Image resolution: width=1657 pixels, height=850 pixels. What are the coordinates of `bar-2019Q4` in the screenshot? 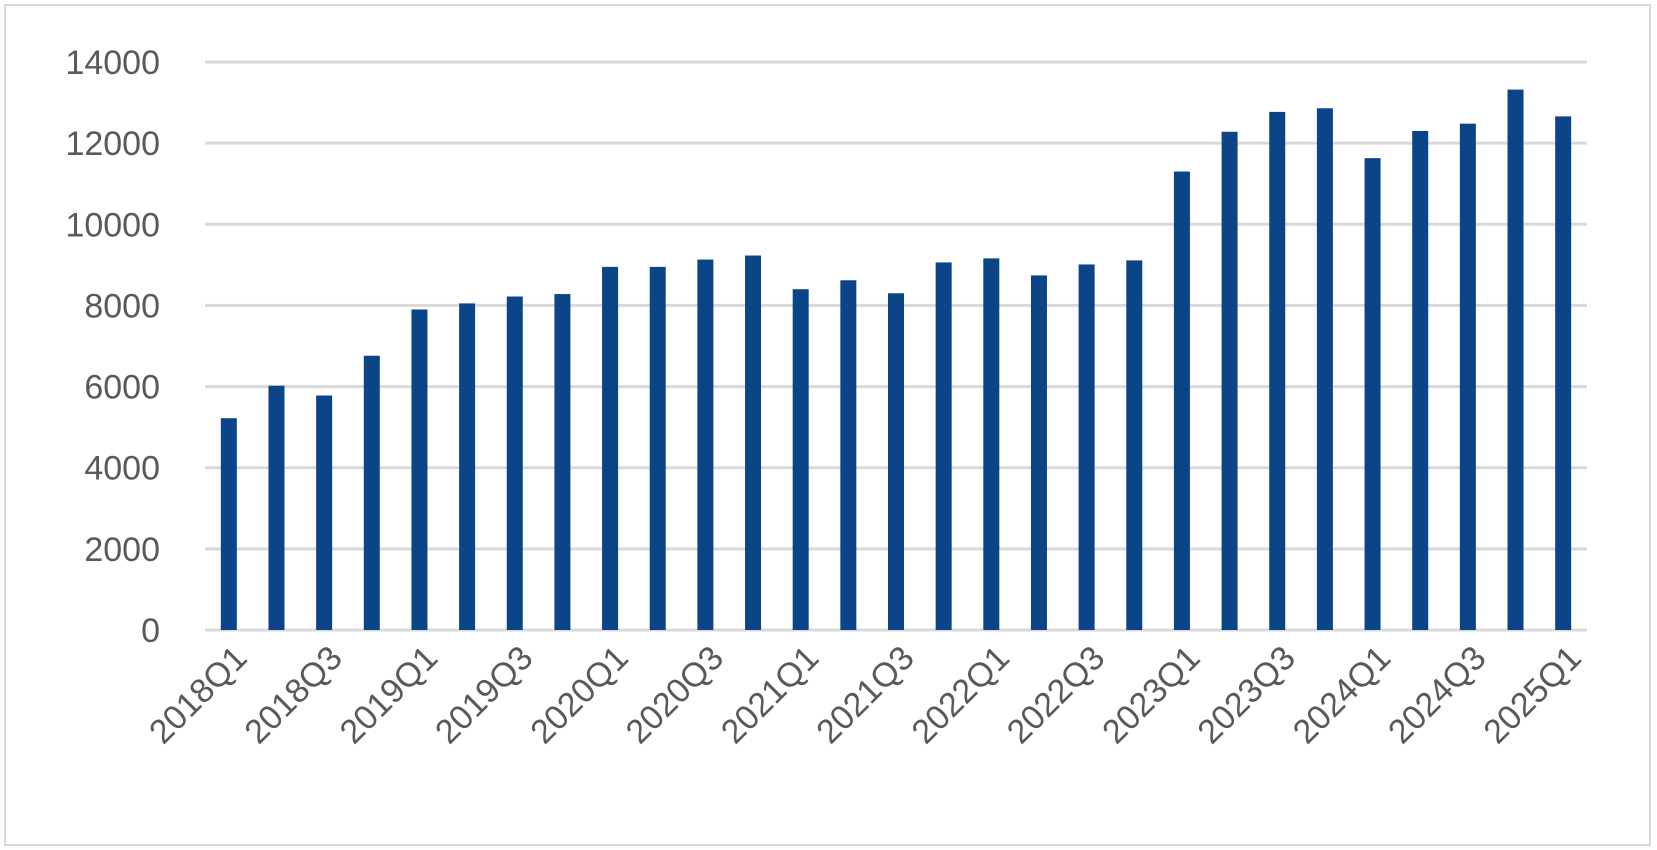 It's located at (562, 462).